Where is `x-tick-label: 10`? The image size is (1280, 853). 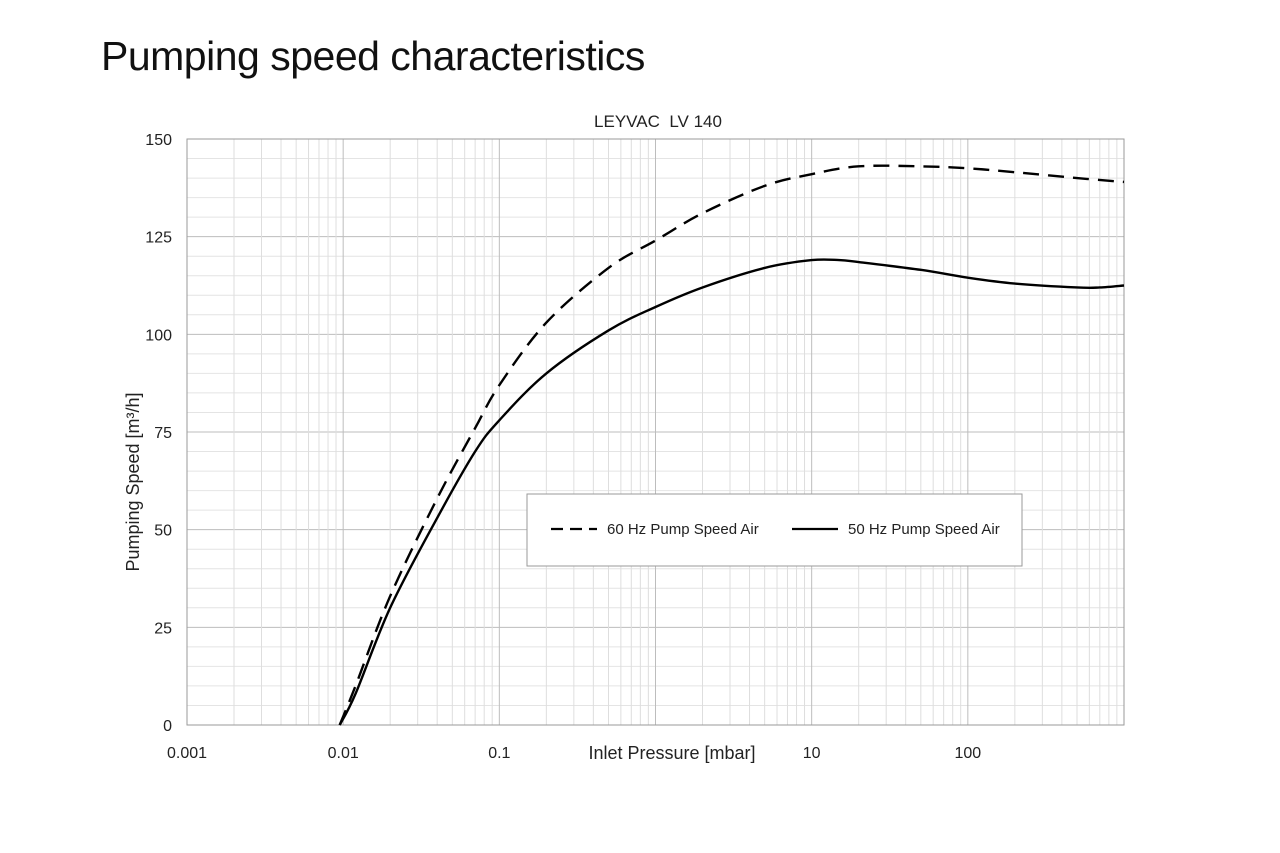
x-tick-label: 10 is located at coordinates (812, 753).